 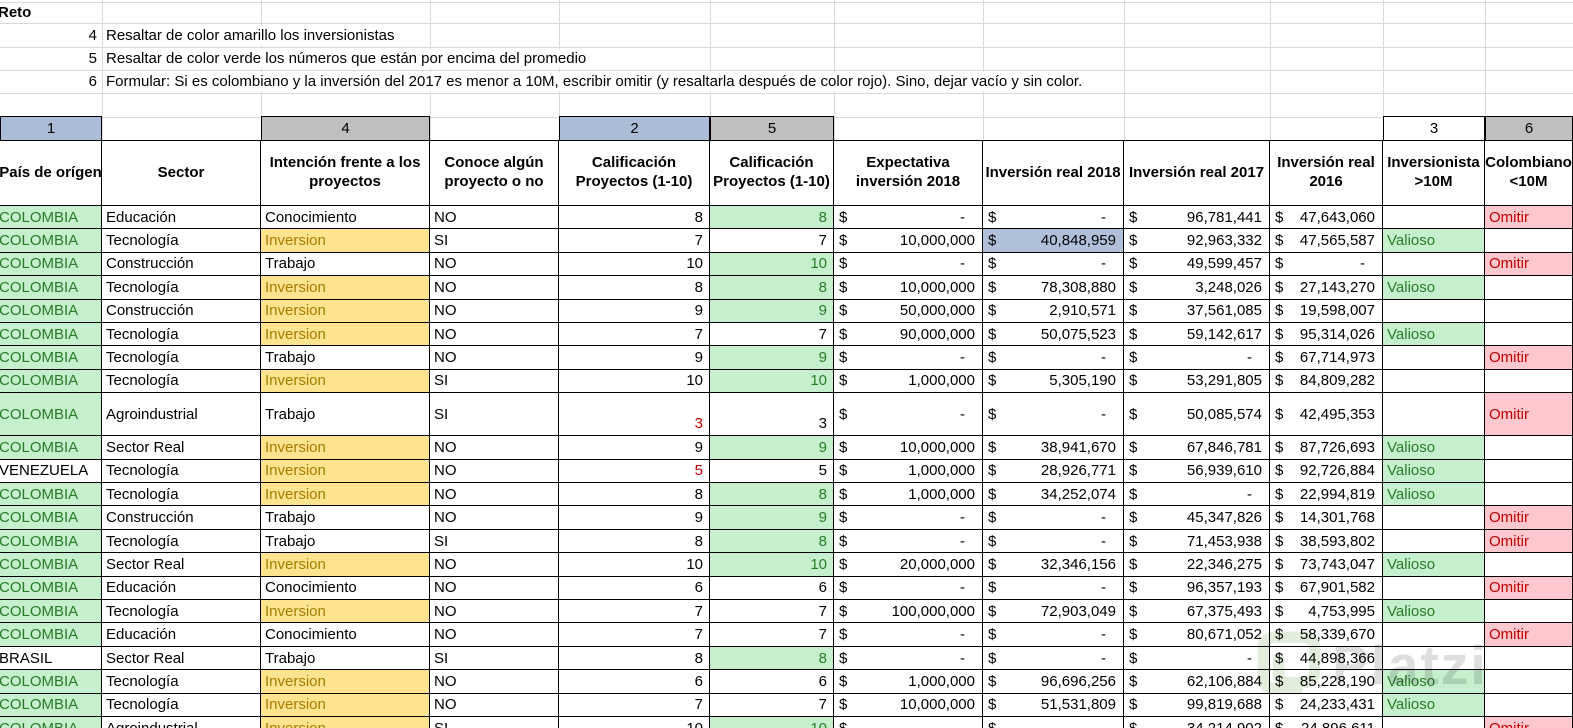 I want to click on column-tag: 1, so click(x=51, y=128).